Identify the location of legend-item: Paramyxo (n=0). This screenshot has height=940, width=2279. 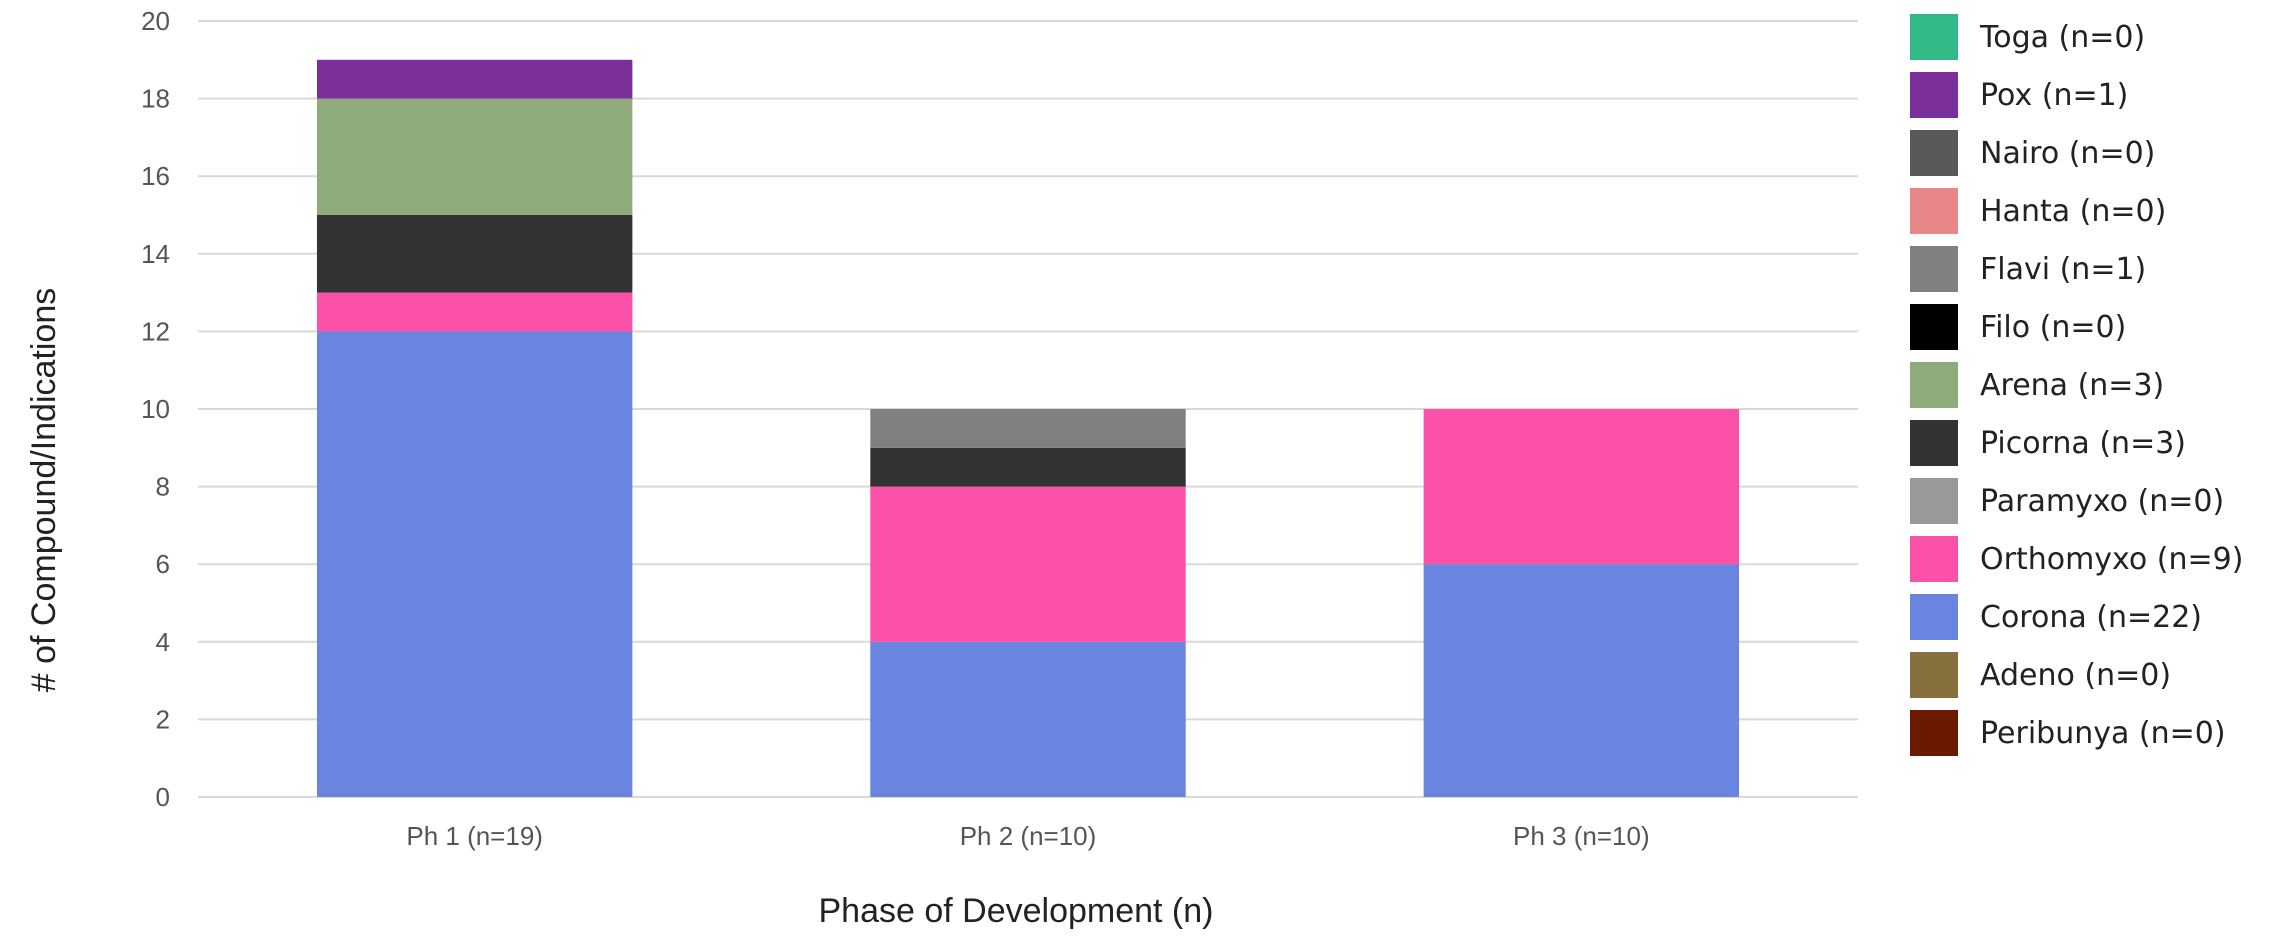
(2090, 501).